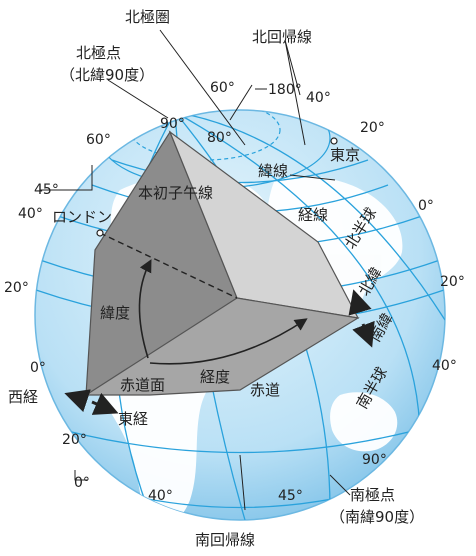  I want to click on label-north-polar-circle: 北極圏, so click(147, 17).